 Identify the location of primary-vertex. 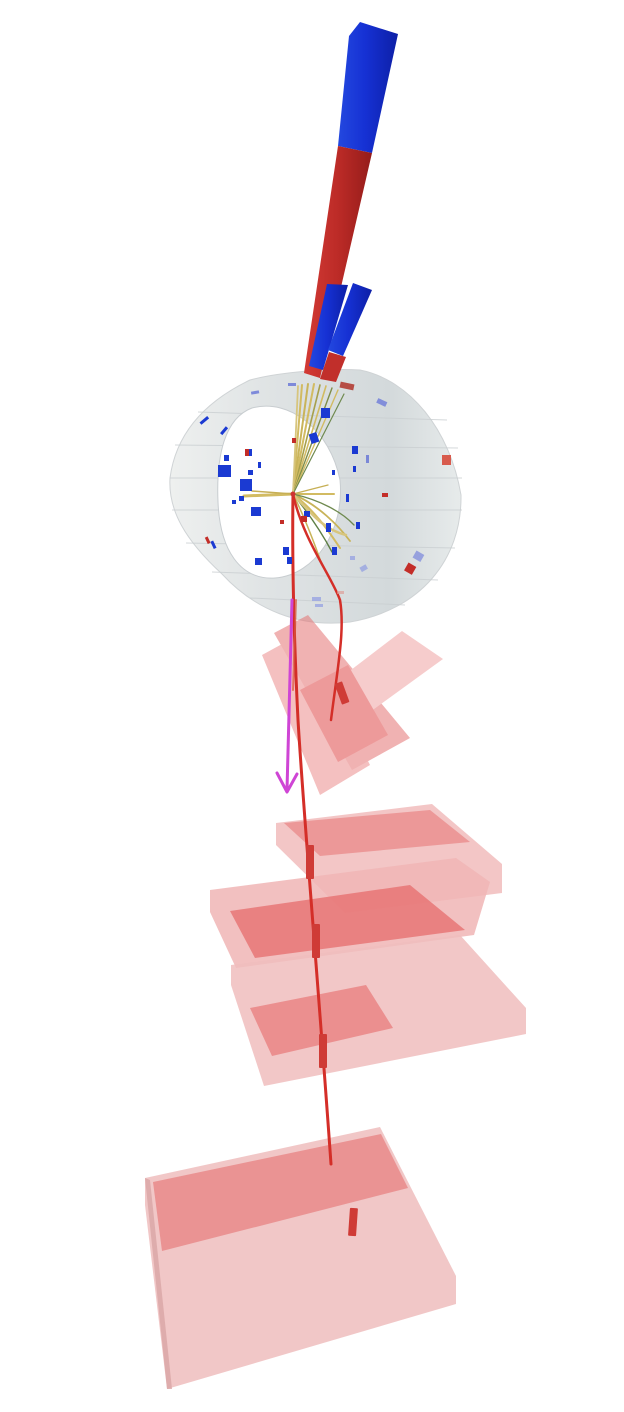
(293, 494).